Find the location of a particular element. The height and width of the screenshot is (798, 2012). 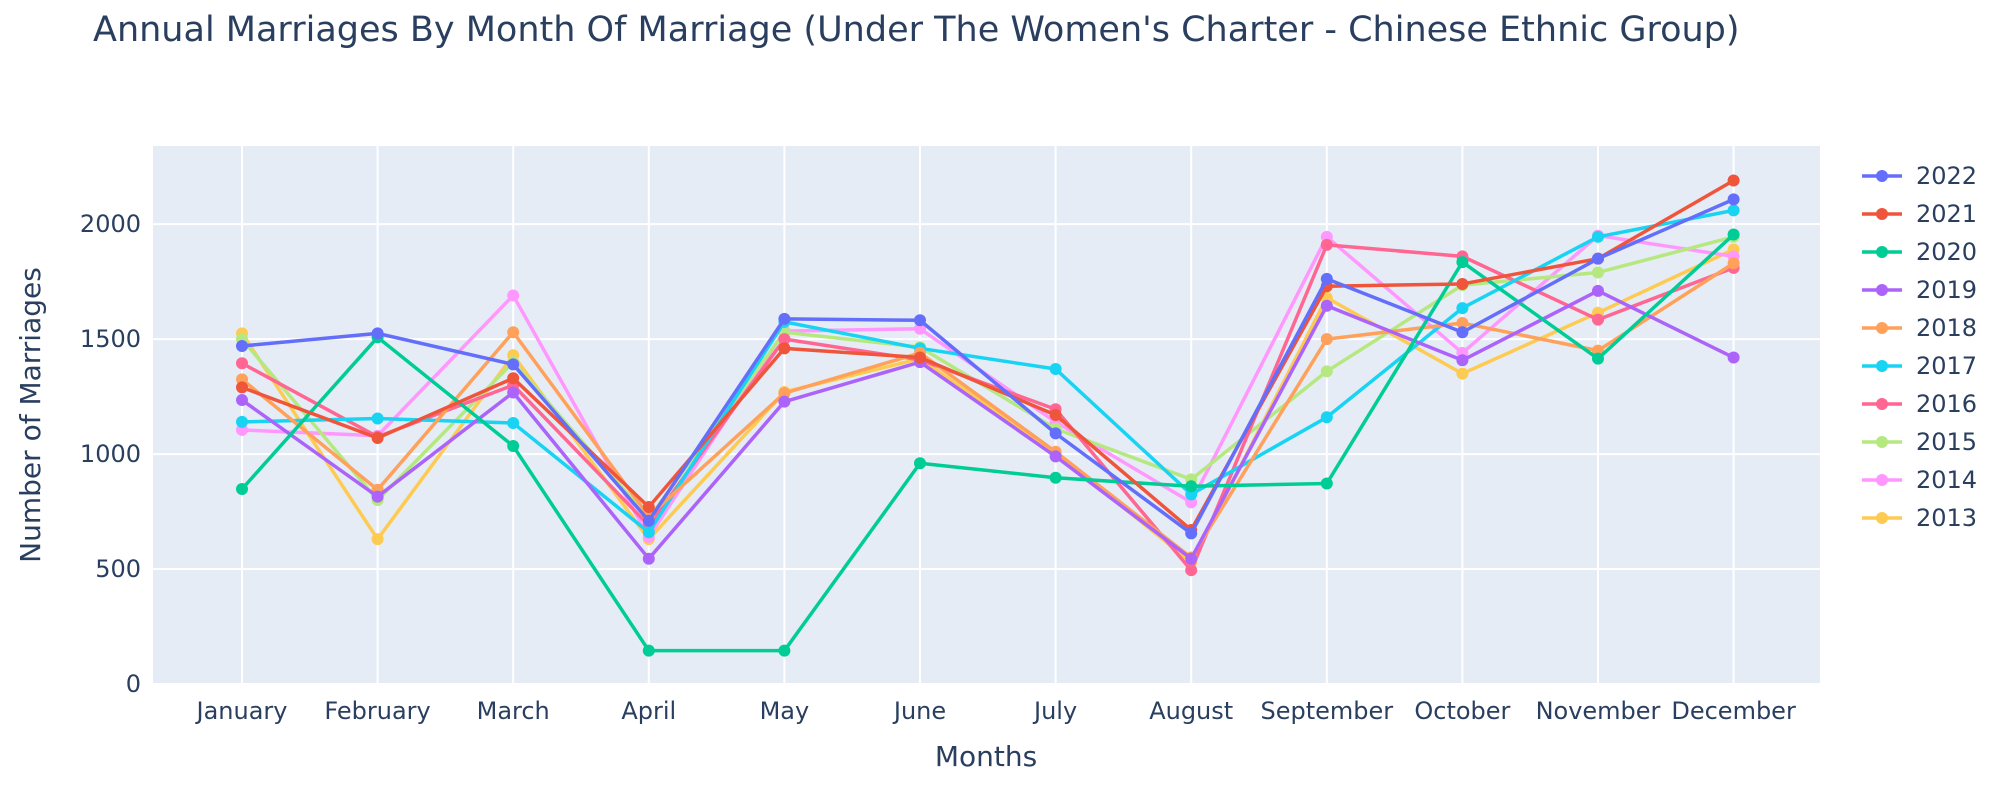

legend-item-2021: 2021 is located at coordinates (1919, 214).